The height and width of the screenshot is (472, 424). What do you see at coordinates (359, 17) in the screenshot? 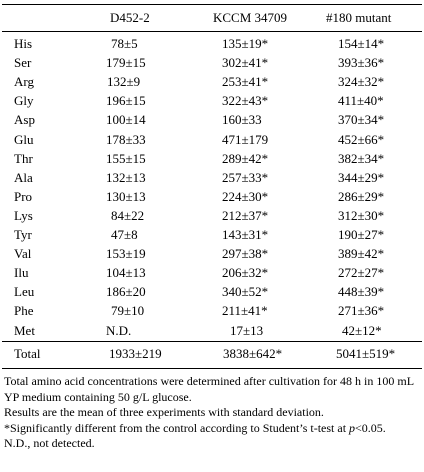
I see `header-180-mutant: #180 mutant` at bounding box center [359, 17].